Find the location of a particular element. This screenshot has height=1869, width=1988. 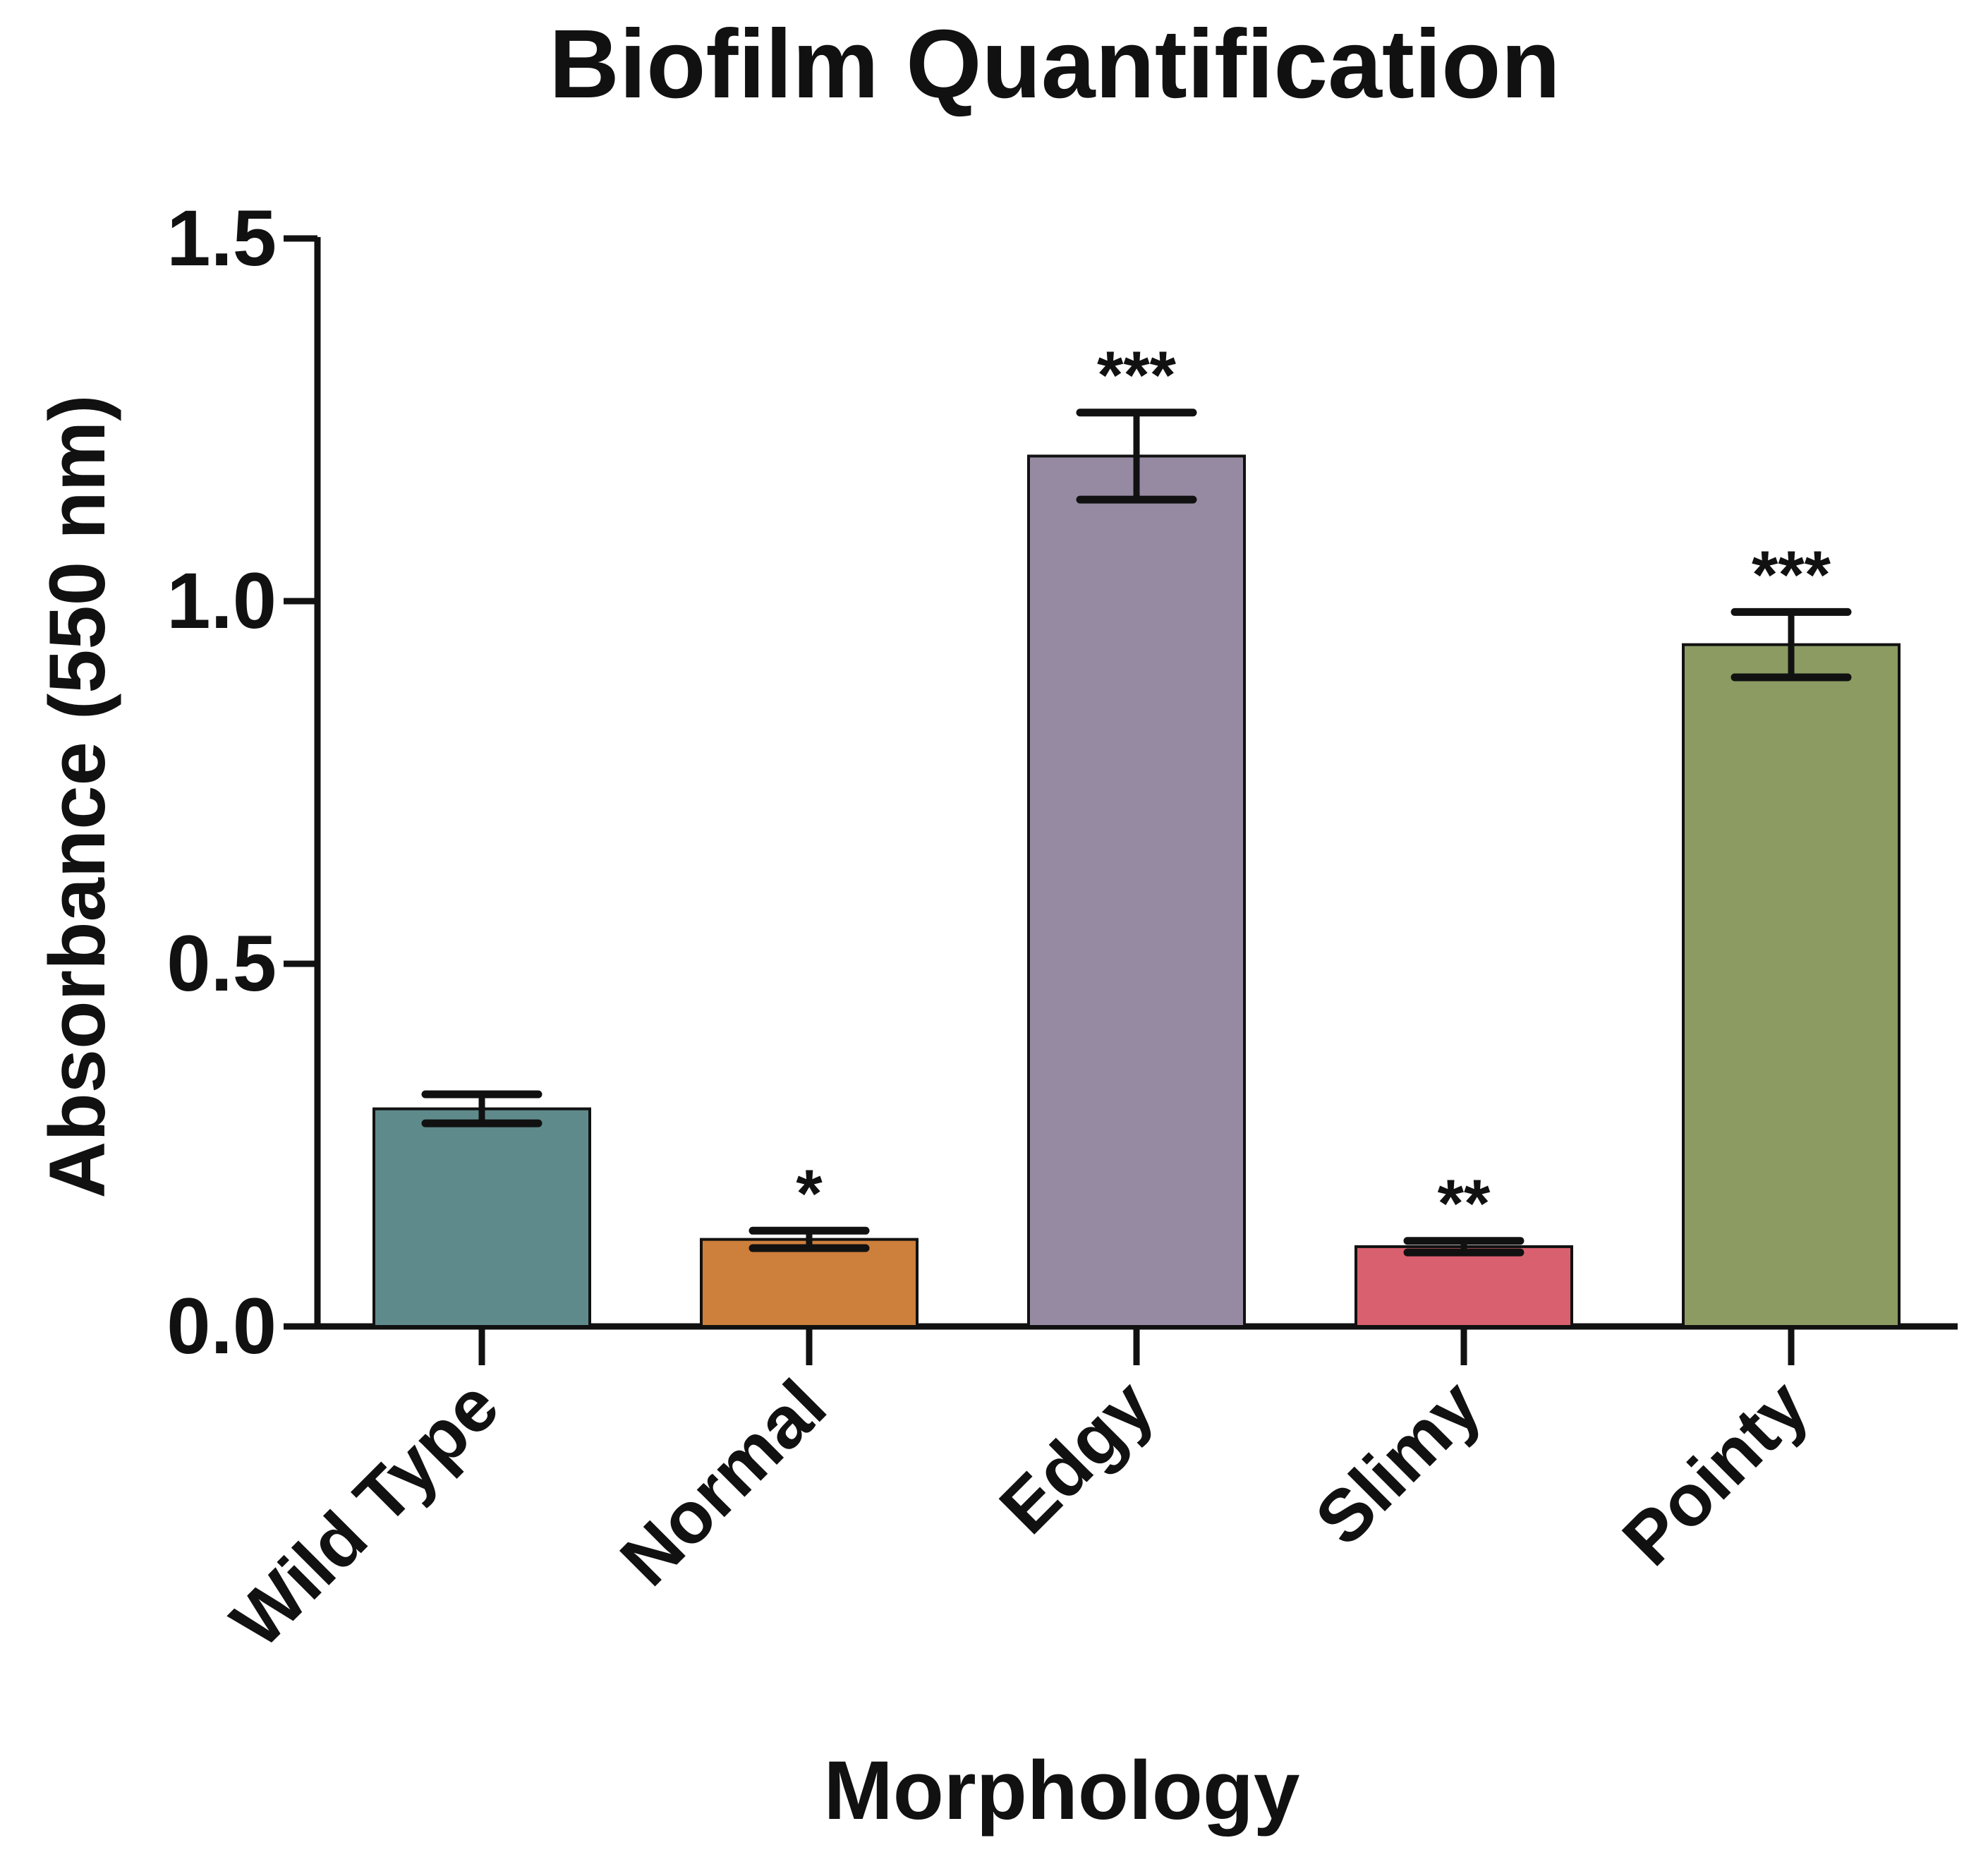

x-tick-label: Normal is located at coordinates (723, 1483).